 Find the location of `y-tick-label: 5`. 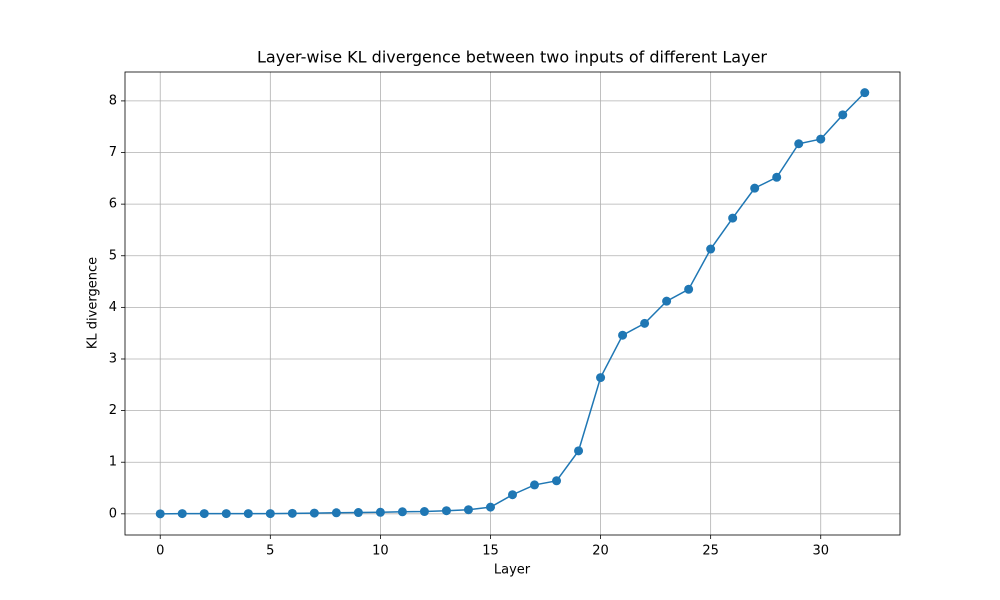

y-tick-label: 5 is located at coordinates (113, 255).